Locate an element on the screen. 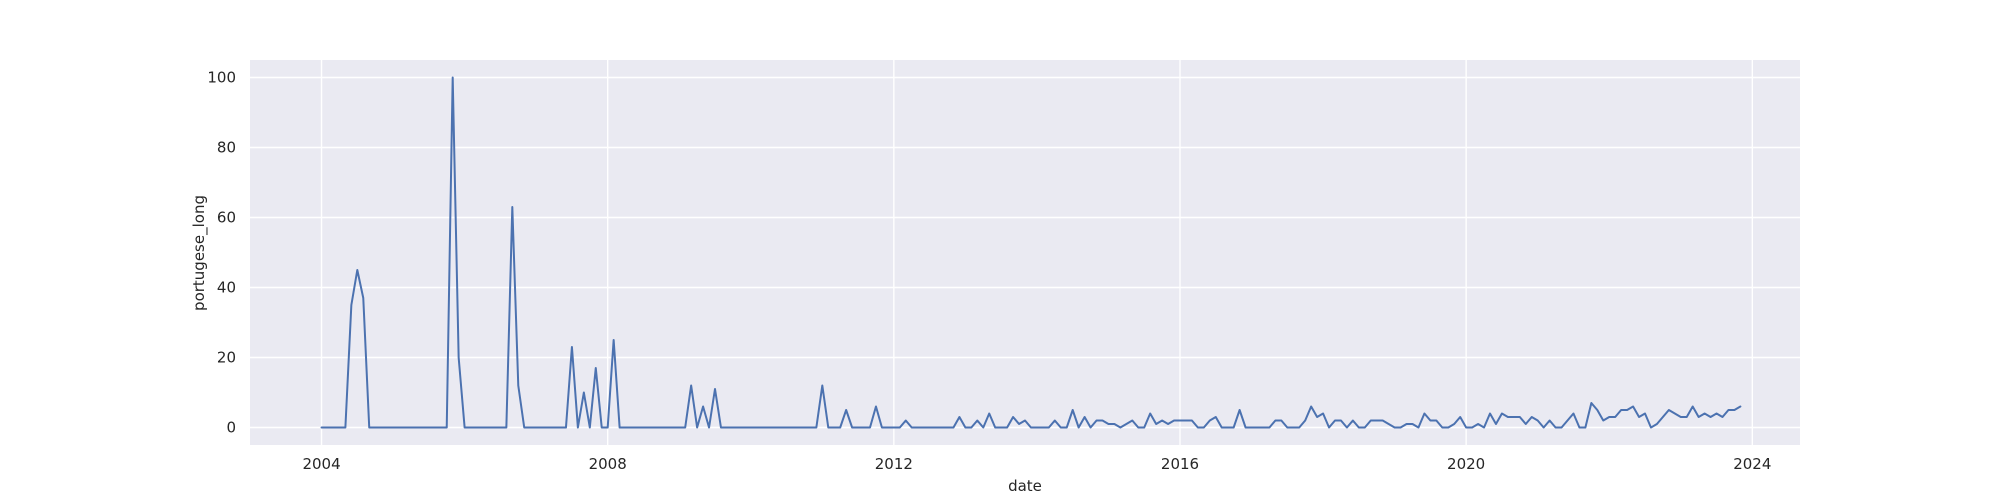  x-tick-label: 2008 is located at coordinates (608, 464).